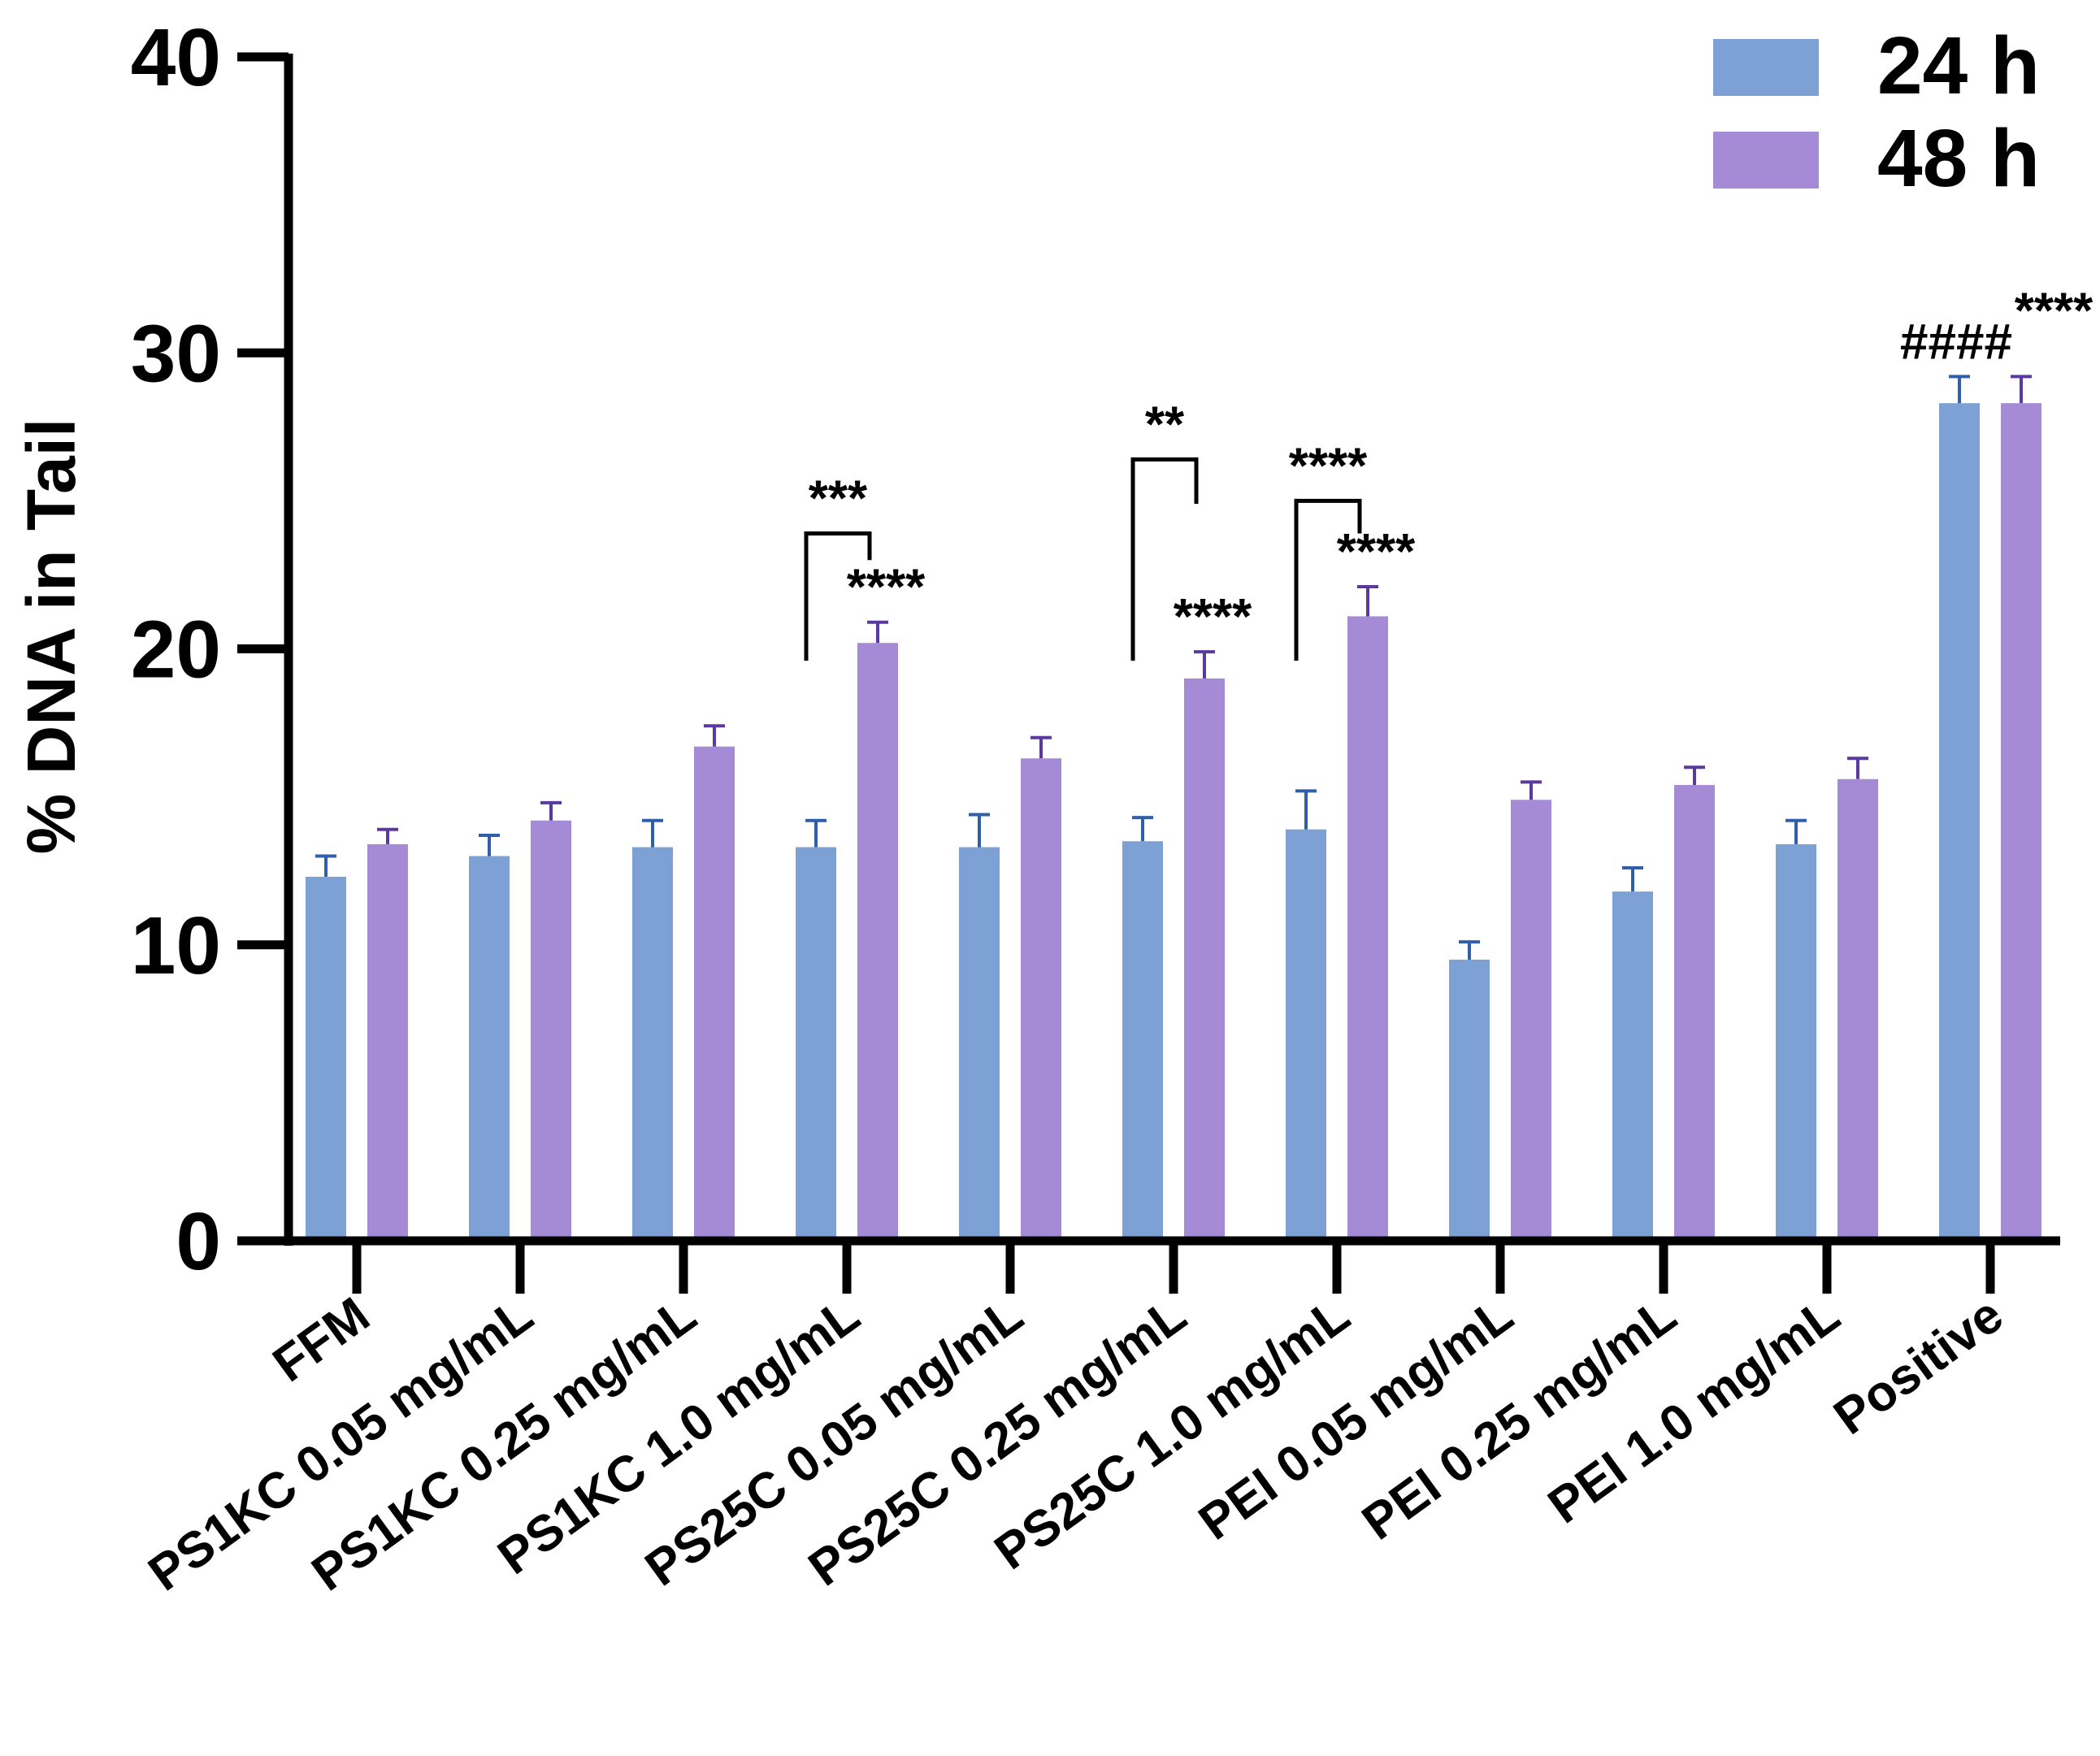 This screenshot has width=2100, height=1756. What do you see at coordinates (176, 946) in the screenshot?
I see `y-tick-label-10: 10` at bounding box center [176, 946].